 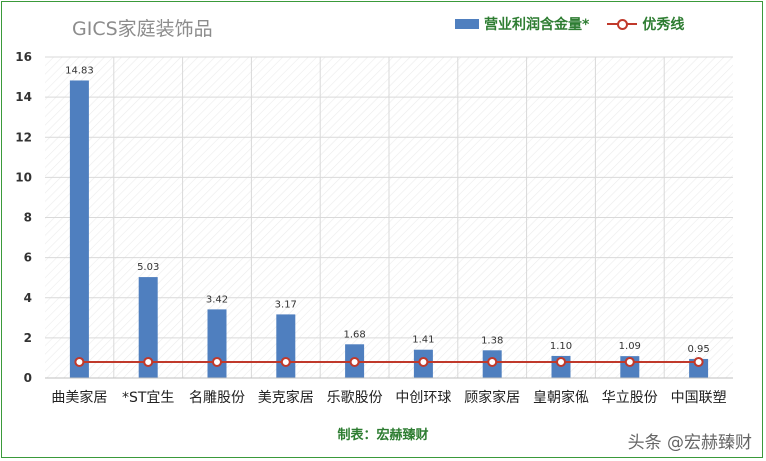 What do you see at coordinates (142, 29) in the screenshot?
I see `chart-title: GICS家庭装饰品` at bounding box center [142, 29].